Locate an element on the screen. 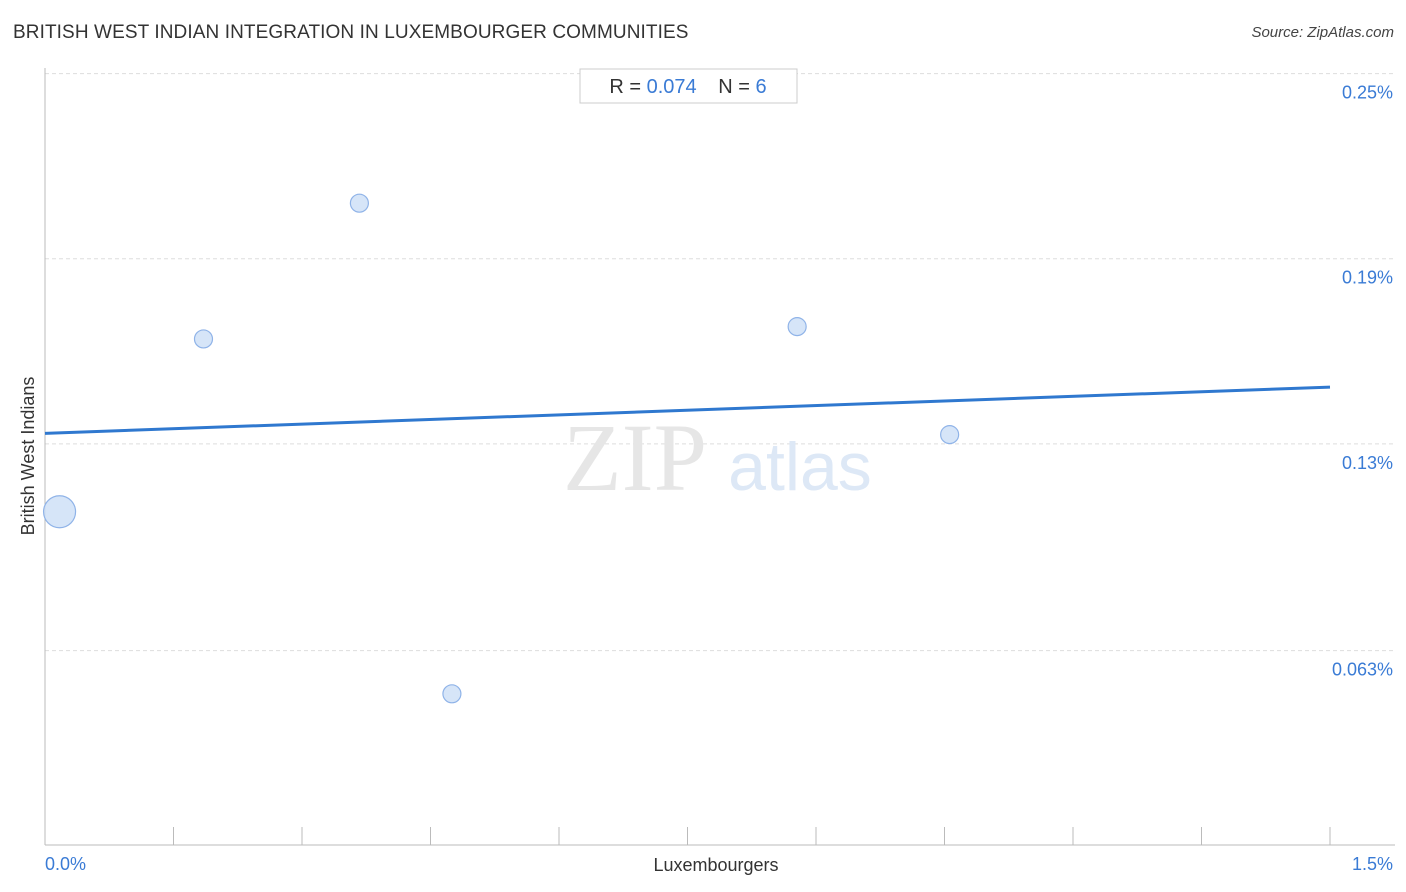 The height and width of the screenshot is (892, 1406). x-axis-title: Luxembourgers is located at coordinates (715, 865).